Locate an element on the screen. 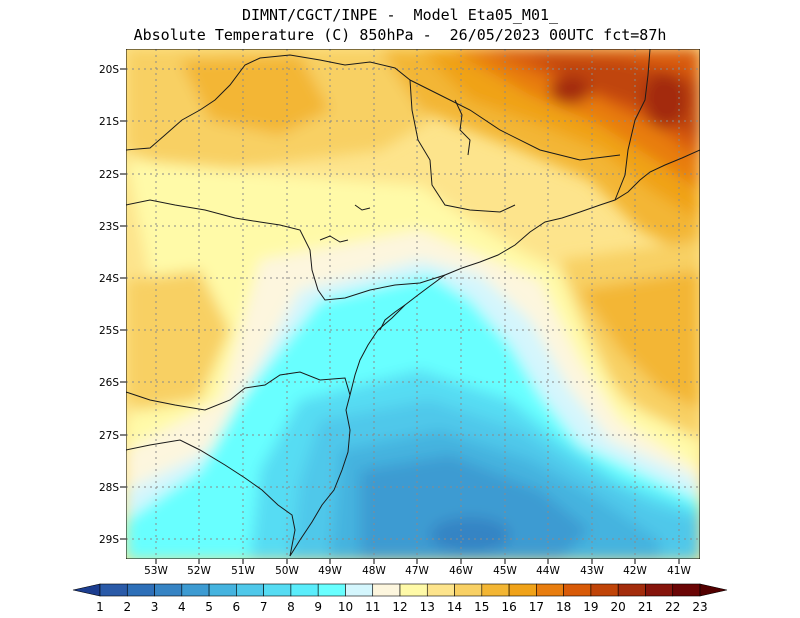 The width and height of the screenshot is (800, 618). lon-label: 49W is located at coordinates (330, 571).